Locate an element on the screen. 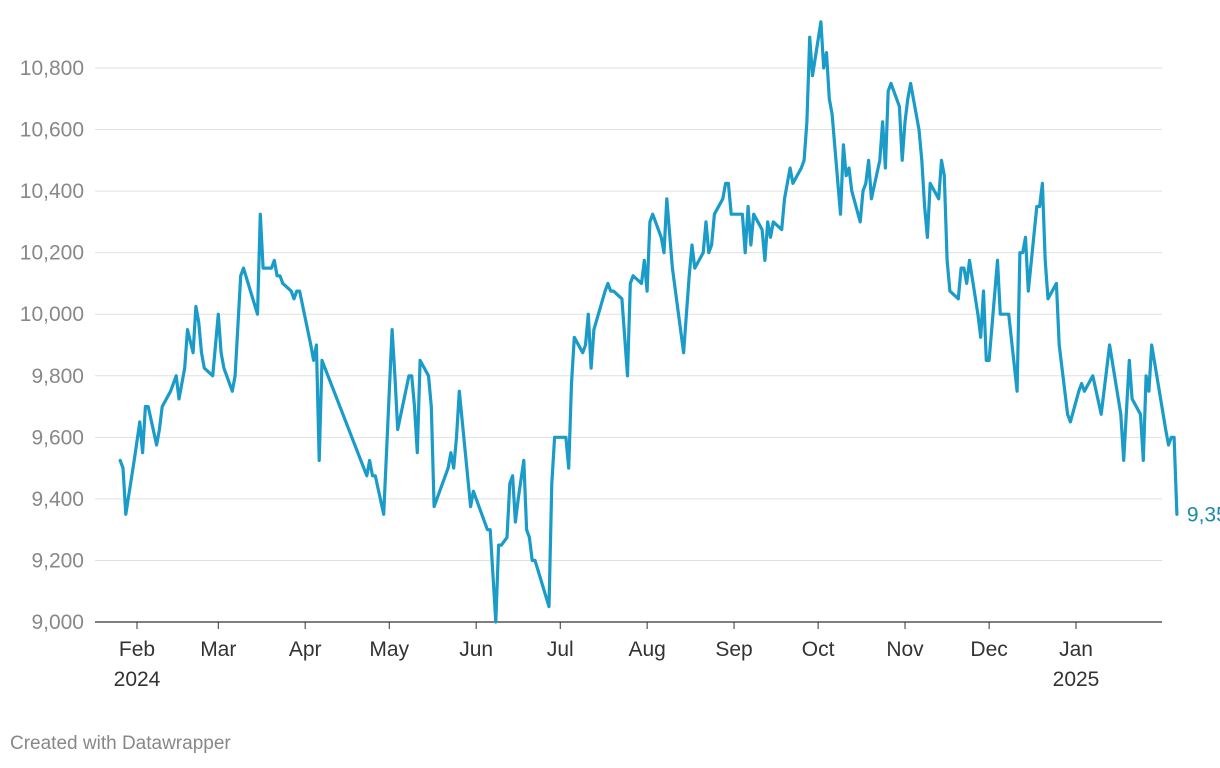 Image resolution: width=1220 pixels, height=768 pixels. y-tick-label: 9,800 is located at coordinates (57, 376).